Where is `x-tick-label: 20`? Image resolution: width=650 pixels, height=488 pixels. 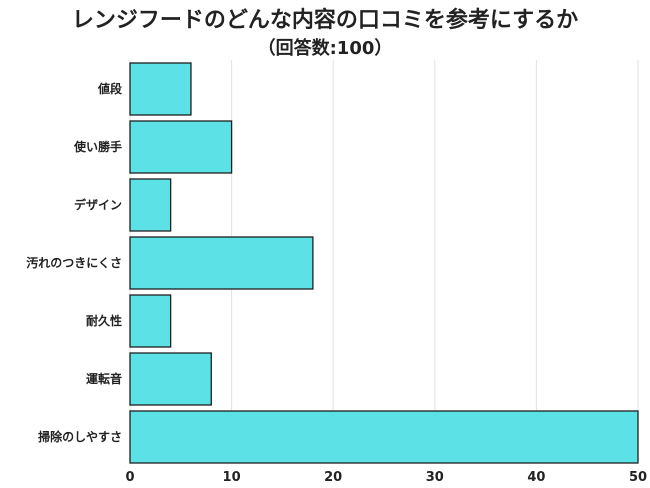
x-tick-label: 20 is located at coordinates (333, 477).